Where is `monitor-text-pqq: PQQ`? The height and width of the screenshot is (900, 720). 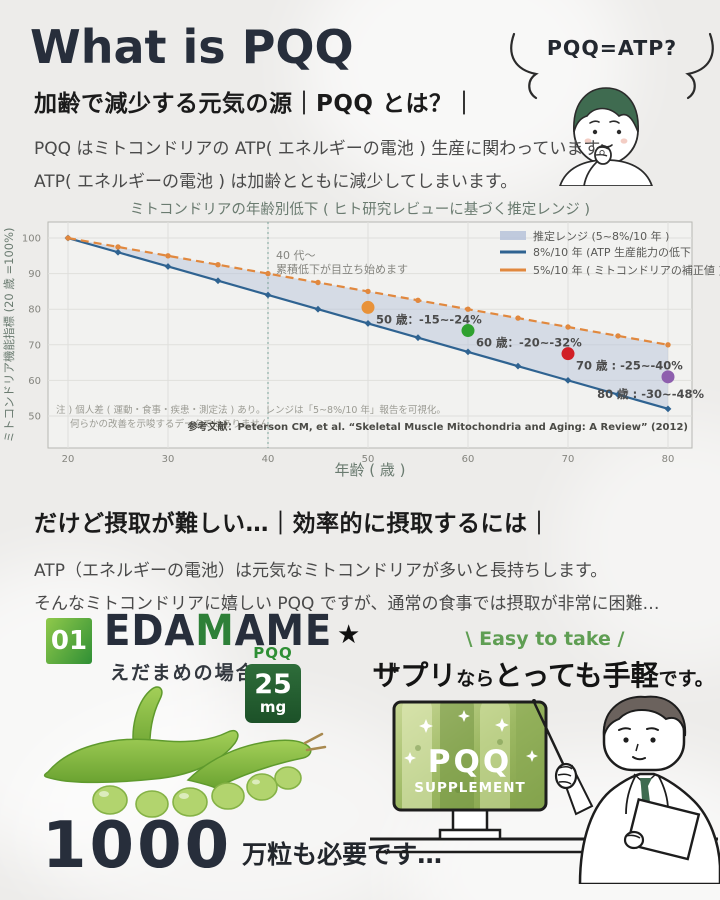
monitor-text-pqq: PQQ is located at coordinates (470, 762).